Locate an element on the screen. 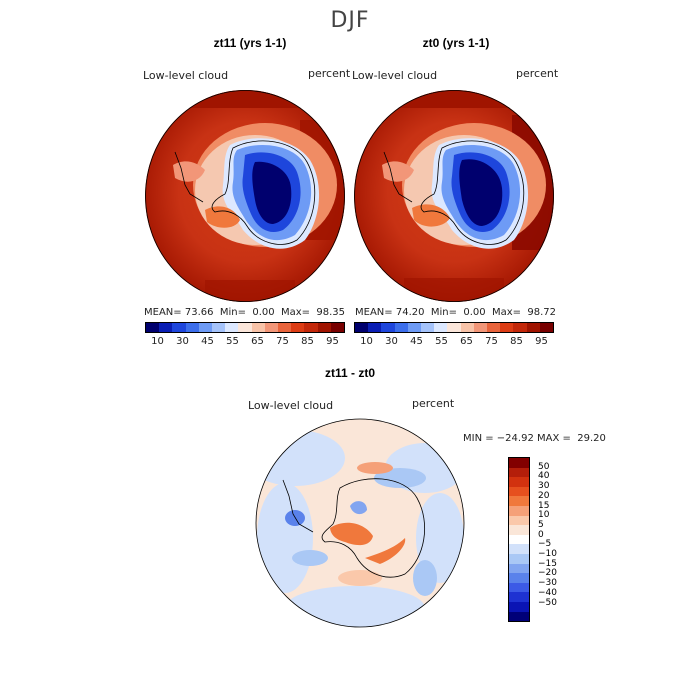 This screenshot has height=700, width=700. panel-1-stats: MEAN= 73.66 Min= 0.00 Max= 98.35 is located at coordinates (244, 312).